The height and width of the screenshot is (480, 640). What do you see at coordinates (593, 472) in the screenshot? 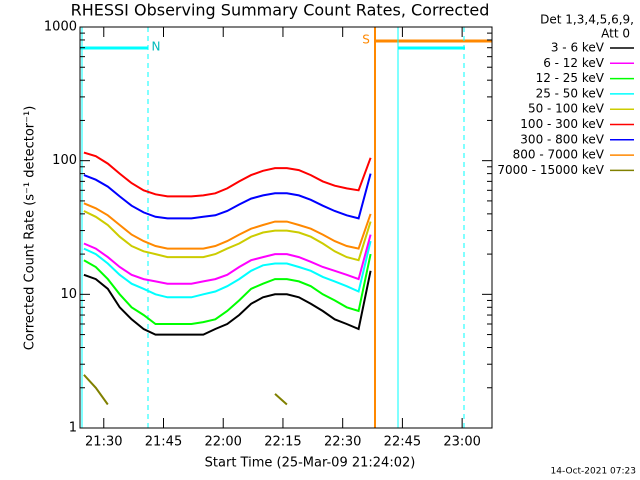
I see `footer: 14-Oct-2021 07:23` at bounding box center [593, 472].